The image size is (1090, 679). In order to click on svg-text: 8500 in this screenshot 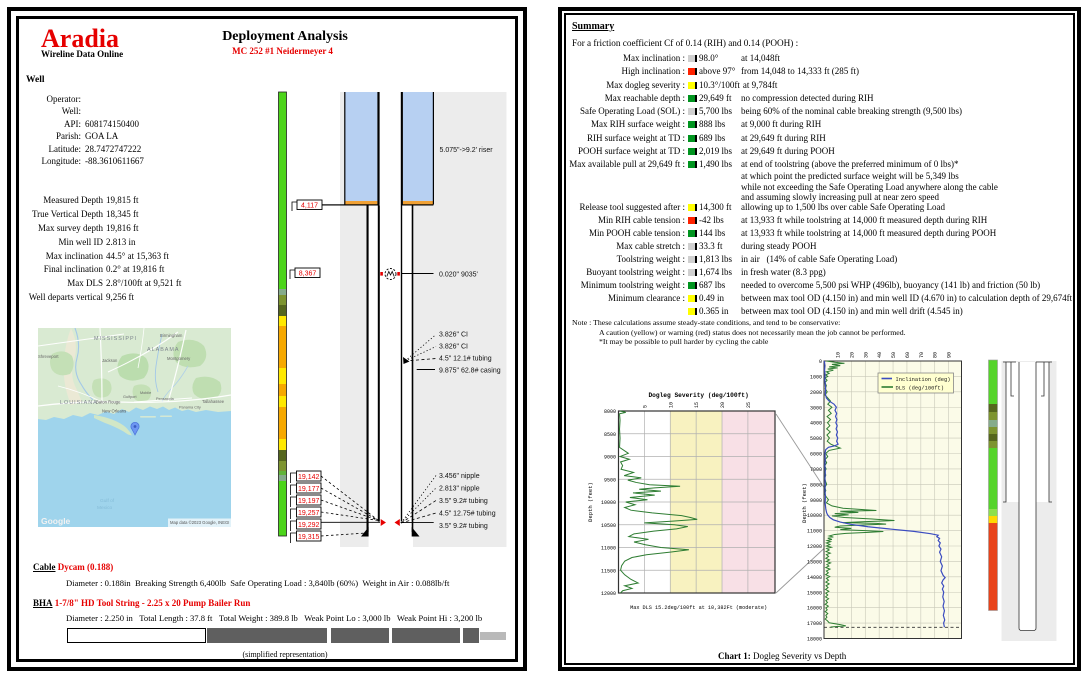, I will do `click(610, 435)`.